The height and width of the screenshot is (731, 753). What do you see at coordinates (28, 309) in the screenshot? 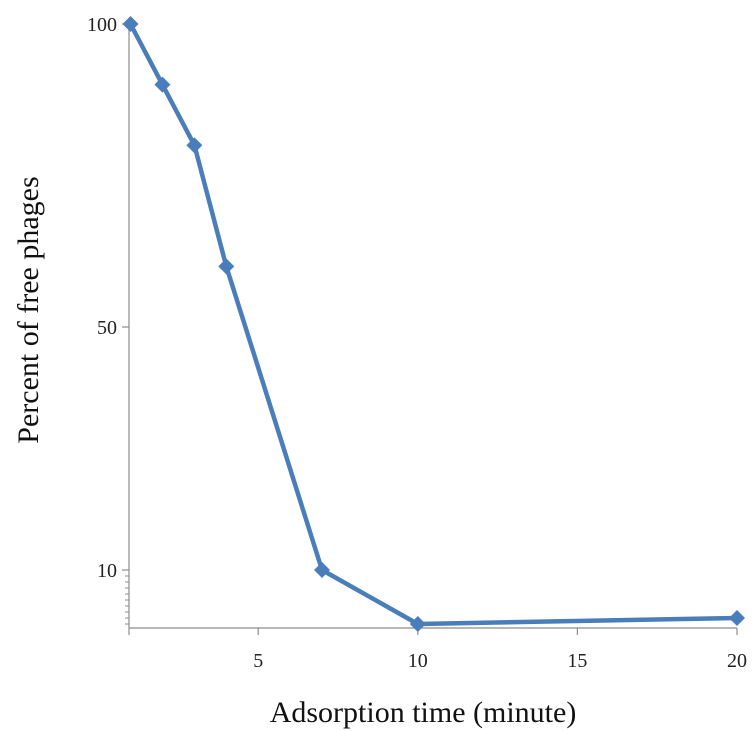
I see `y-axis-title: Percent of free phages` at bounding box center [28, 309].